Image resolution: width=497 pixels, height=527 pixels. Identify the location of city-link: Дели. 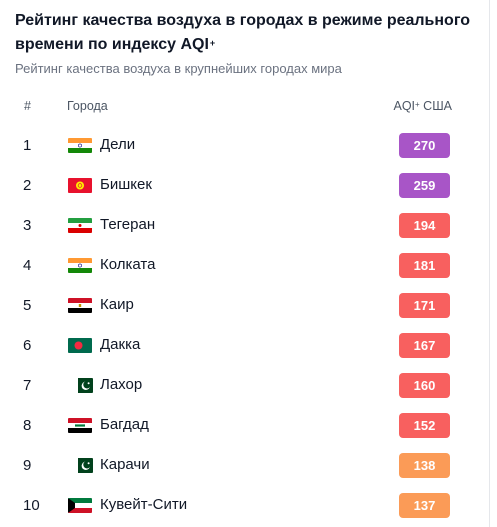
(118, 144).